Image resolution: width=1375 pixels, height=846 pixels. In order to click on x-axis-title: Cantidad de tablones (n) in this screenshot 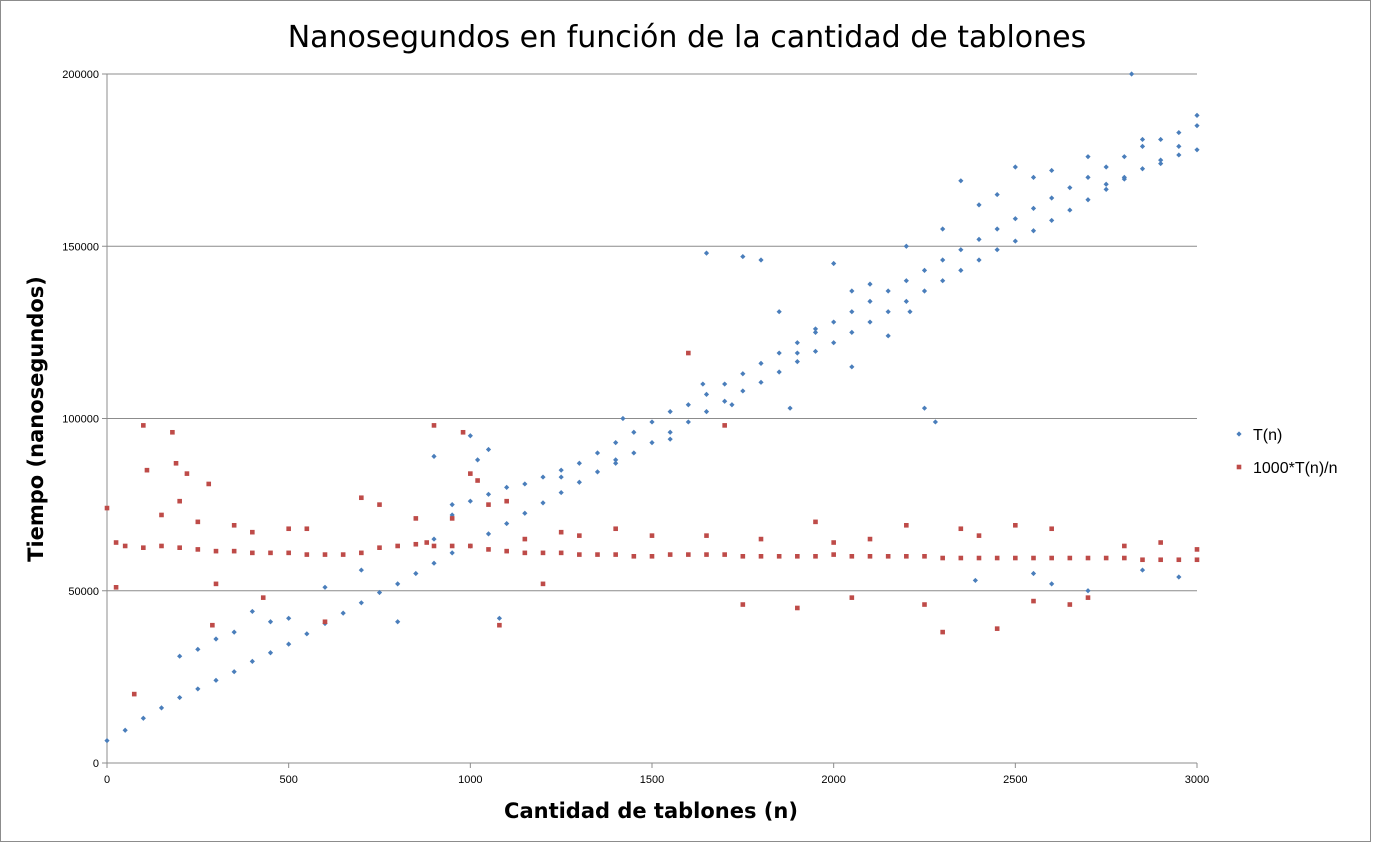, I will do `click(651, 811)`.